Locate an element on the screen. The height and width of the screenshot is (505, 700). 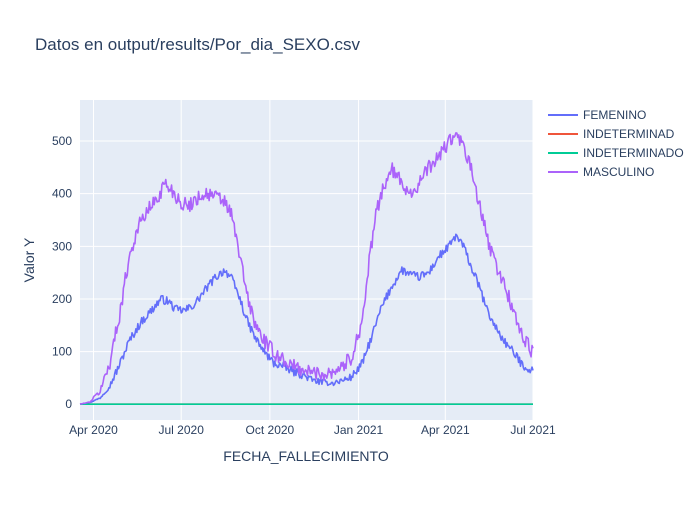
legend-item: MASCULINO is located at coordinates (601, 172).